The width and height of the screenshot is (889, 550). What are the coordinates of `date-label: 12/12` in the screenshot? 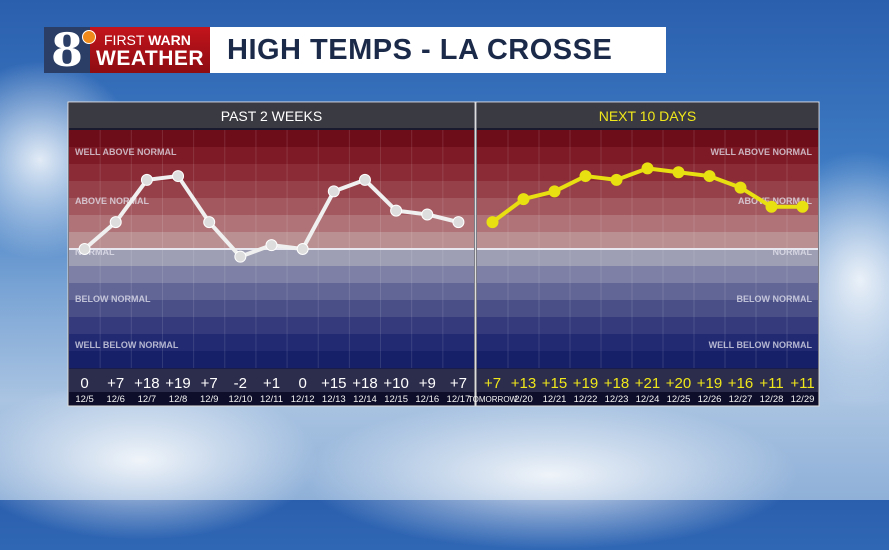 It's located at (303, 399).